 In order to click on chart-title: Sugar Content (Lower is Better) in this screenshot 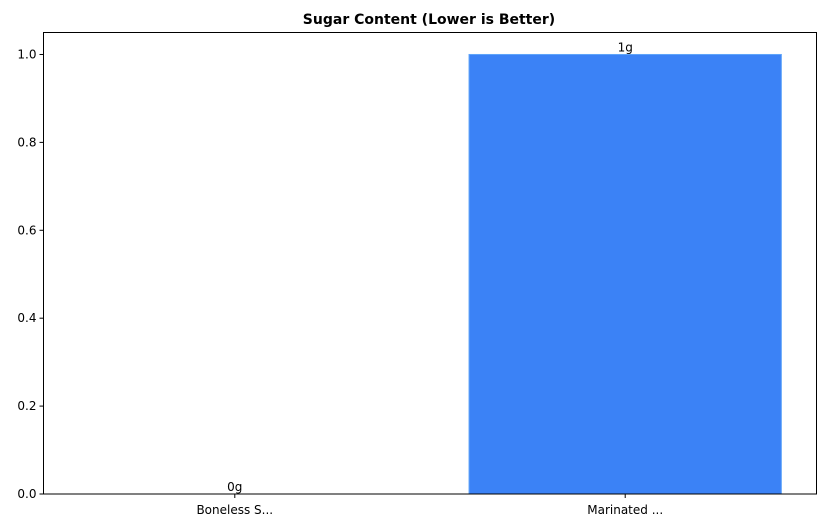, I will do `click(429, 20)`.